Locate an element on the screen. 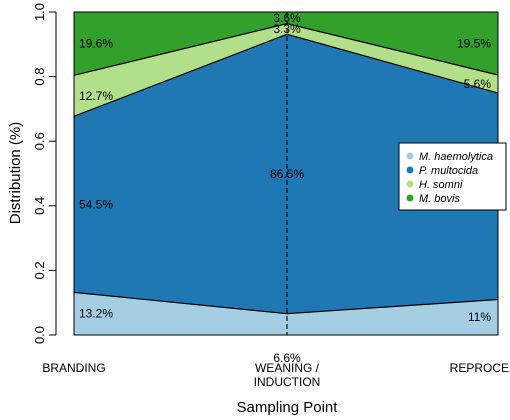 This screenshot has width=510, height=420. legend-entry: H. somni is located at coordinates (441, 185).